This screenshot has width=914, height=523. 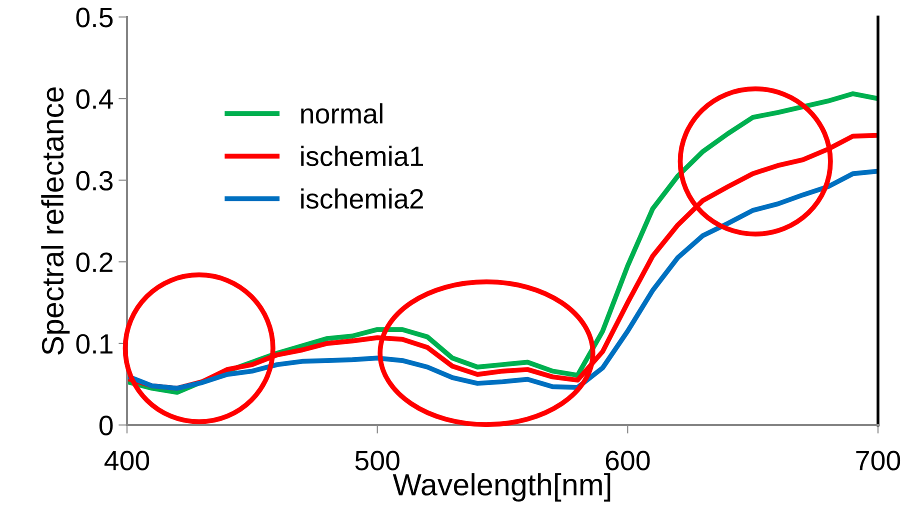 What do you see at coordinates (55, 221) in the screenshot?
I see `y-axis-title: Spectral reflectance` at bounding box center [55, 221].